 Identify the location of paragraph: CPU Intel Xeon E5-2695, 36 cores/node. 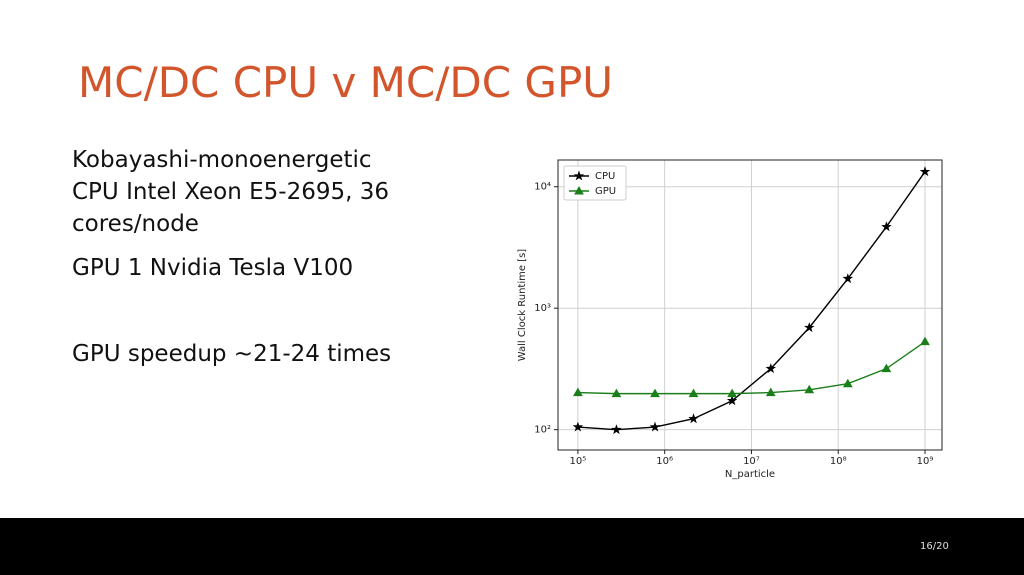
(231, 208).